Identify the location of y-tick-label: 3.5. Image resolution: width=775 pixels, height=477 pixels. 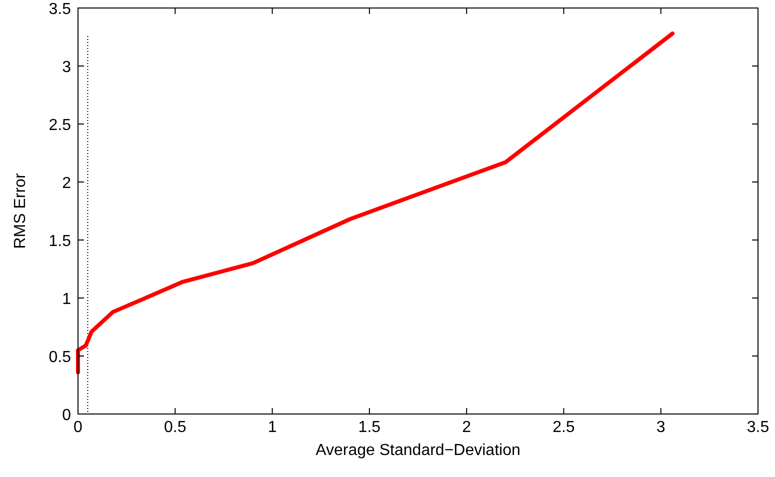
(60, 9).